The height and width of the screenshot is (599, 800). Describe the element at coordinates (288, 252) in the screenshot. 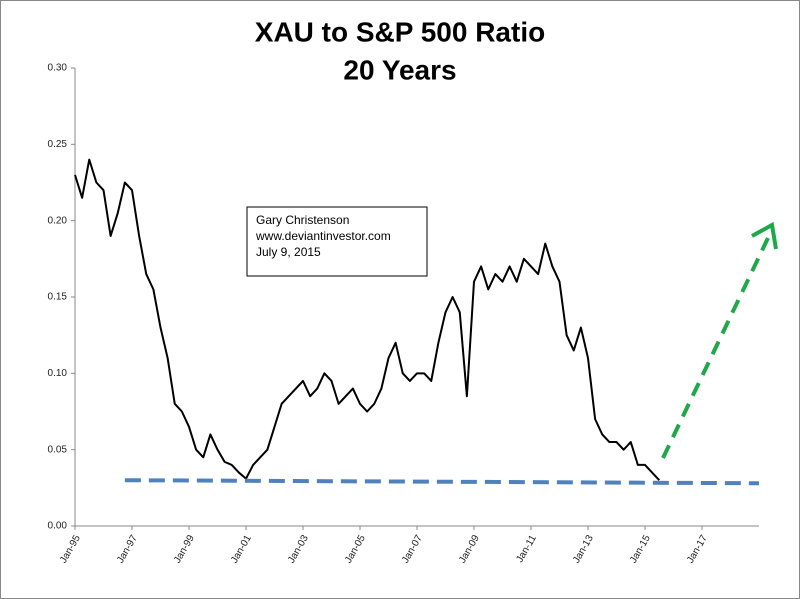

I see `annotation-line: July 9, 2015` at that location.